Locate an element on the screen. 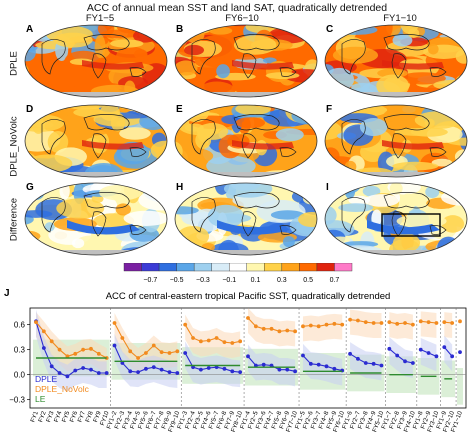 The height and width of the screenshot is (442, 474). map-panel-f: F is located at coordinates (396, 141).